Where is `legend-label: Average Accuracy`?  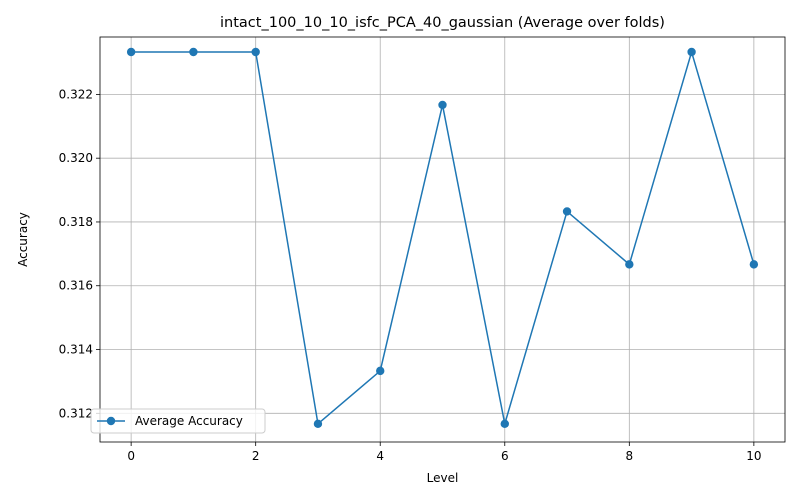 legend-label: Average Accuracy is located at coordinates (189, 421).